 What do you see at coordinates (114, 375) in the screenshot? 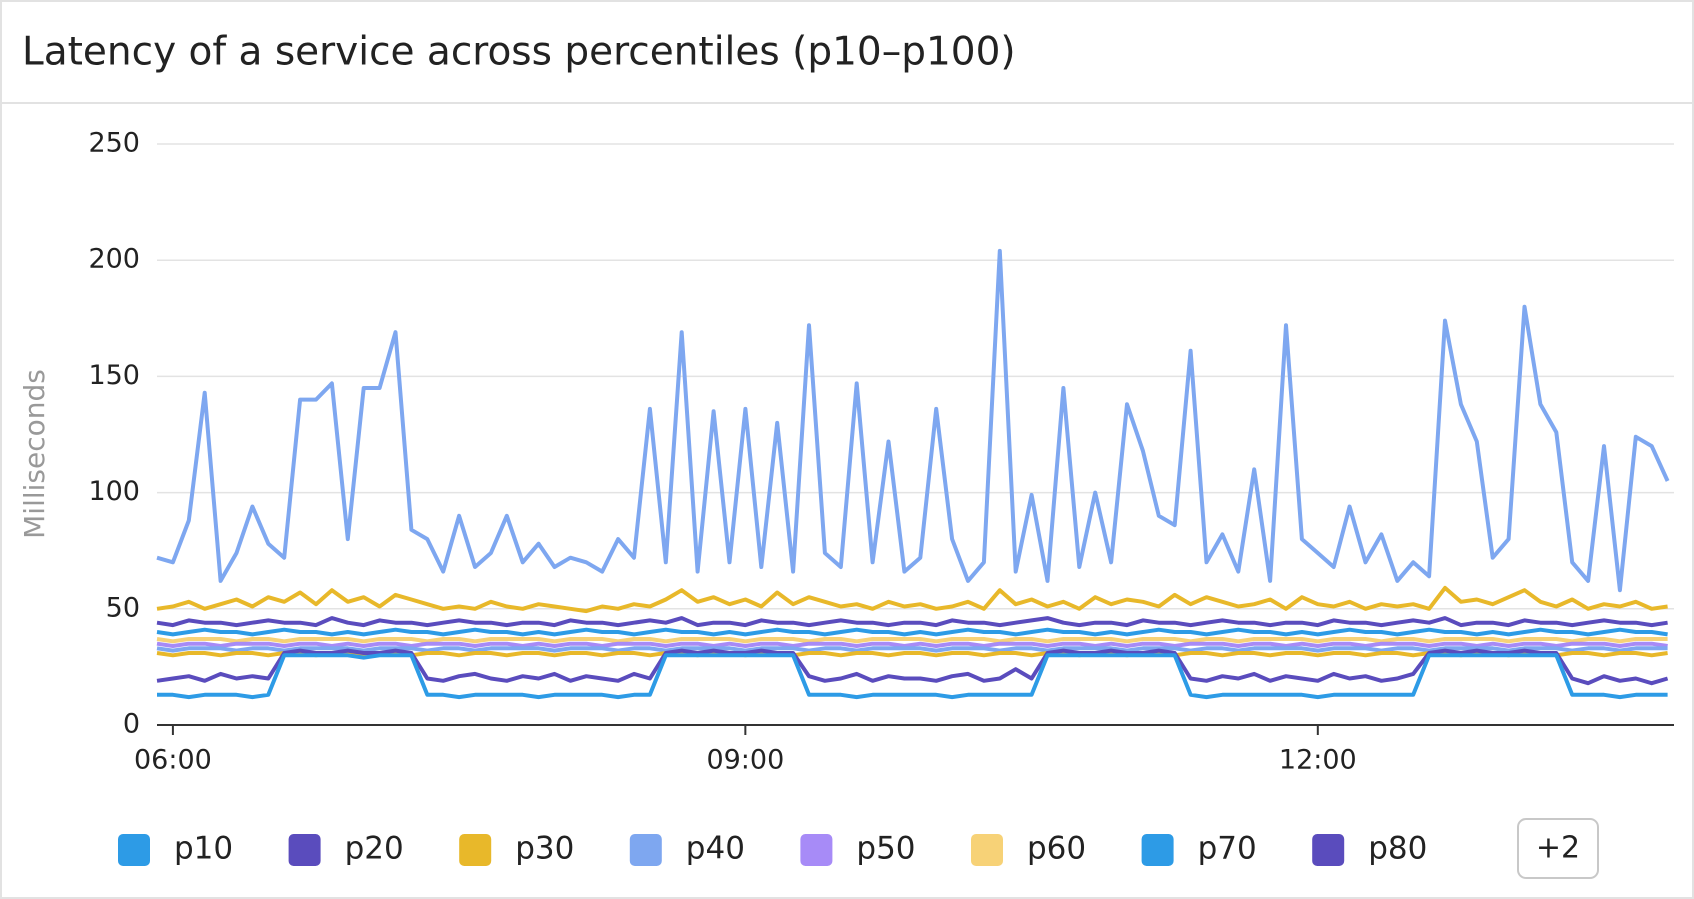
I see `y-tick-label: 150` at bounding box center [114, 375].